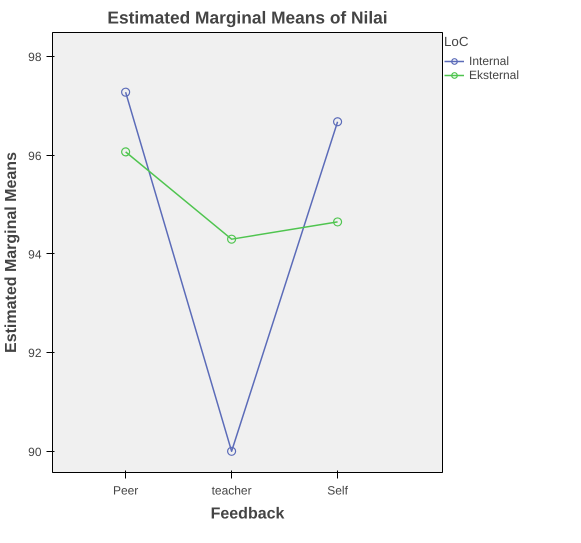 The height and width of the screenshot is (543, 581). I want to click on y-tick-label: 92, so click(35, 353).